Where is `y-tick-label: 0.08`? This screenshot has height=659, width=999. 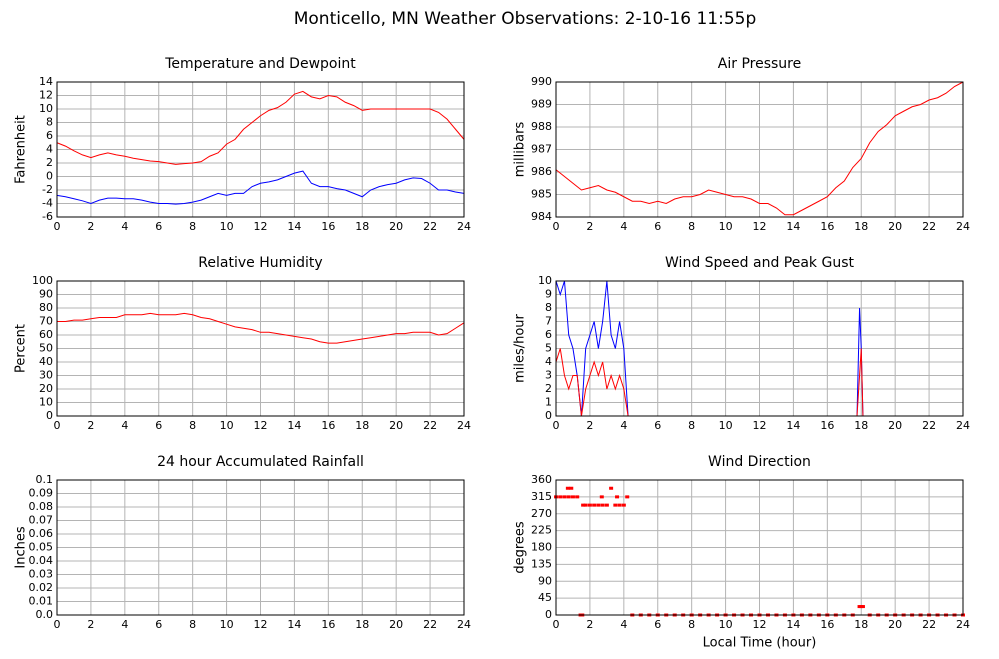 y-tick-label: 0.08 is located at coordinates (41, 506).